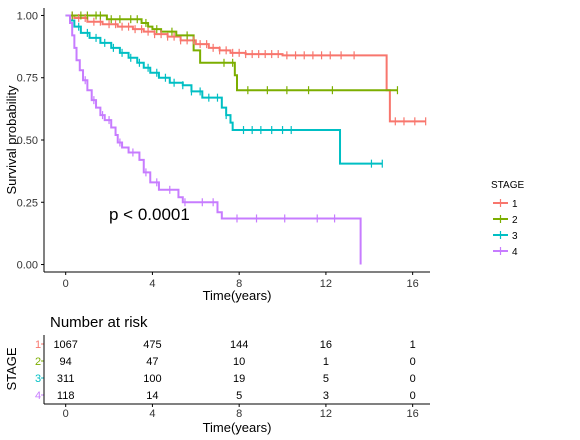  What do you see at coordinates (66, 414) in the screenshot?
I see `risk-x-tick-label: 0` at bounding box center [66, 414].